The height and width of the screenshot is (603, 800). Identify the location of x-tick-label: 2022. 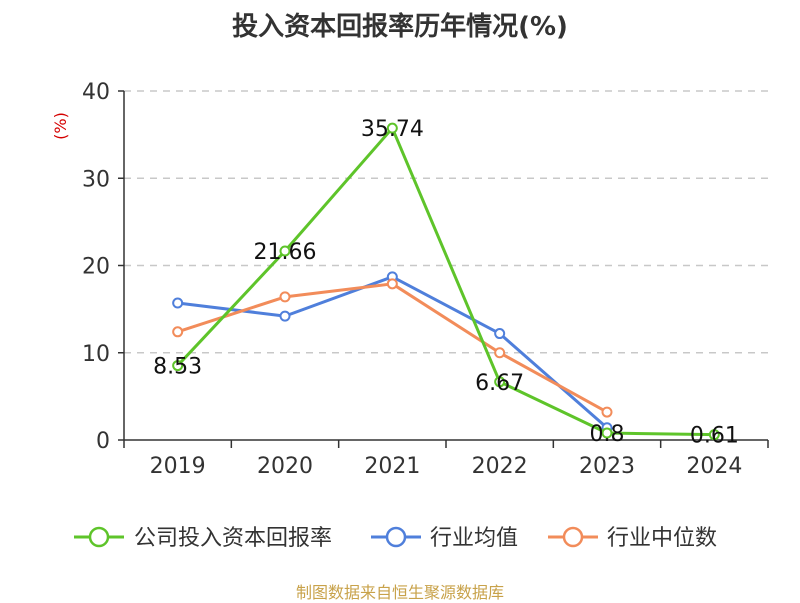
(500, 466).